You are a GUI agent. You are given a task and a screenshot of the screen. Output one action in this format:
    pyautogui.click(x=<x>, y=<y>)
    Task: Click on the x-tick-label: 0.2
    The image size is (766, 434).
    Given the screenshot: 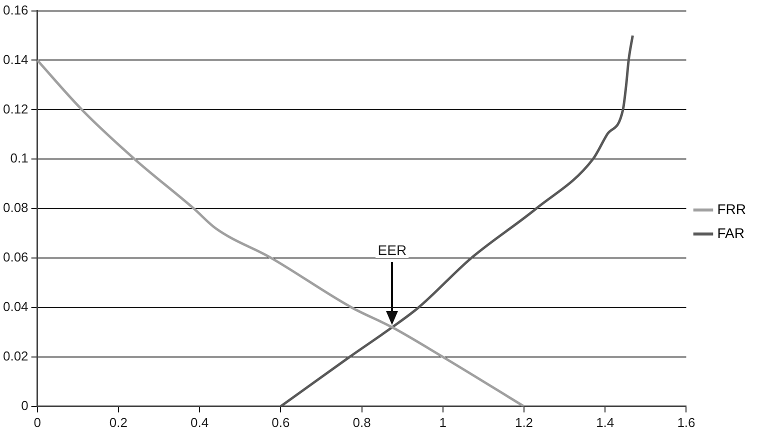 What is the action you would take?
    pyautogui.click(x=118, y=422)
    